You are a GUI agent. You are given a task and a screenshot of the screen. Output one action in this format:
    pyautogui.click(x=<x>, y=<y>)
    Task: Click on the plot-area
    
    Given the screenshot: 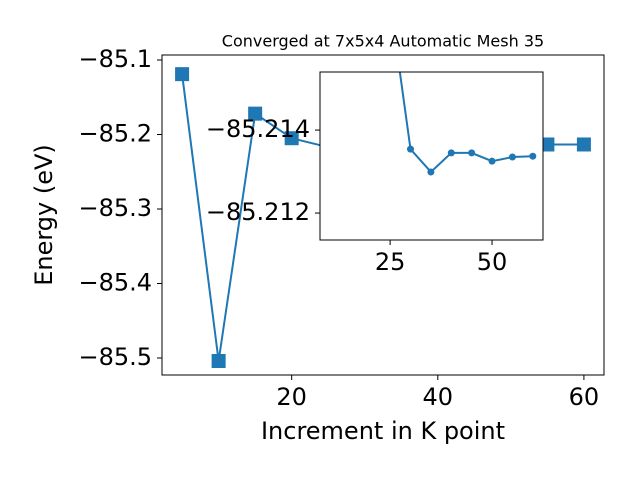 What is the action you would take?
    pyautogui.click(x=431, y=156)
    